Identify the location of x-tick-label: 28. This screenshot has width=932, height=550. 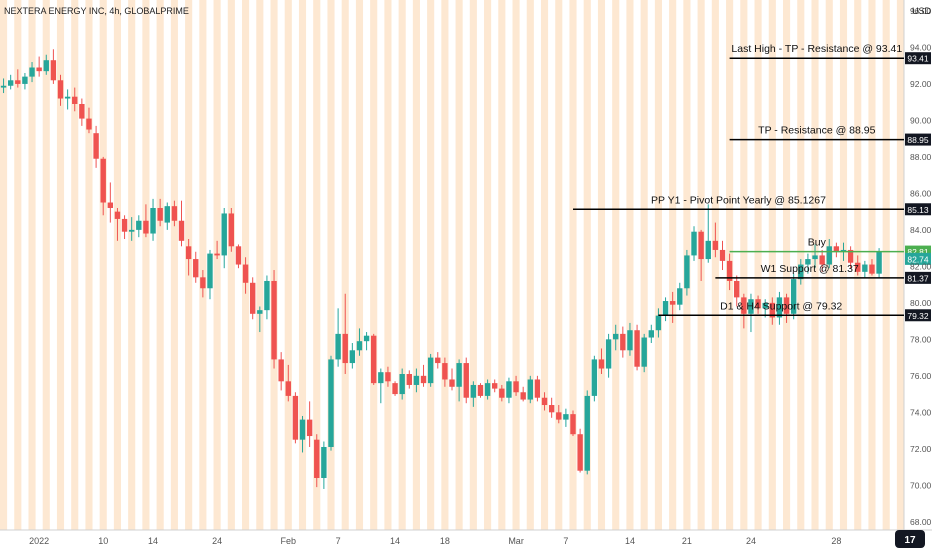
(836, 541).